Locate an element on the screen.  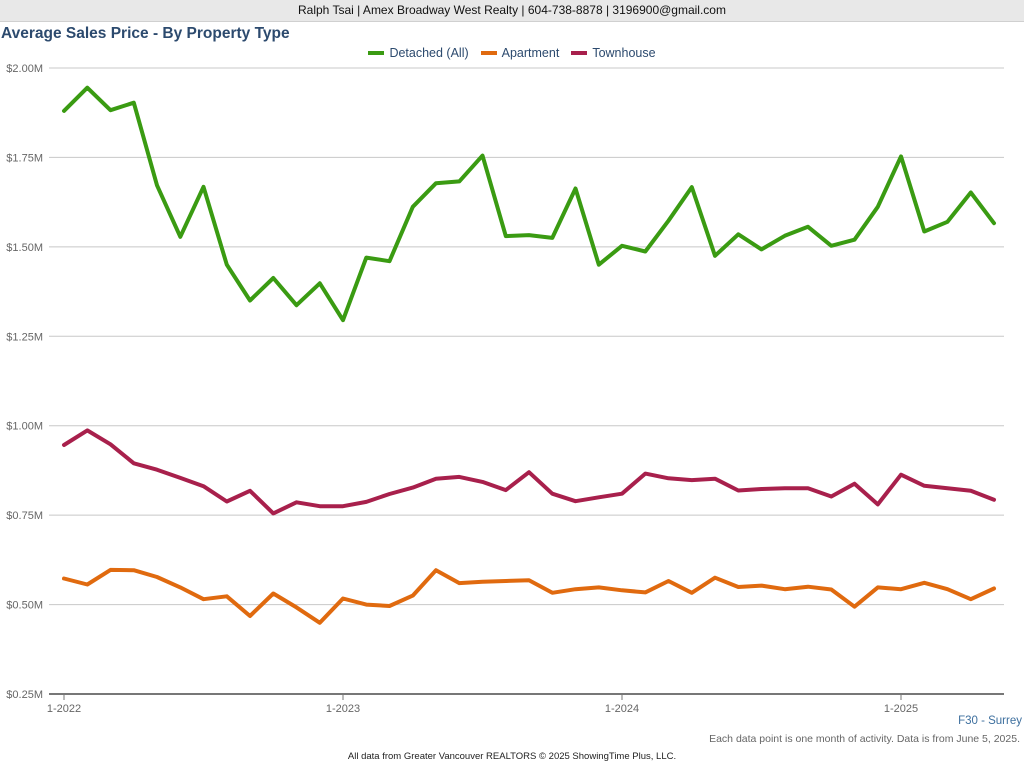
y-tick-label: $0.25M is located at coordinates (24, 695).